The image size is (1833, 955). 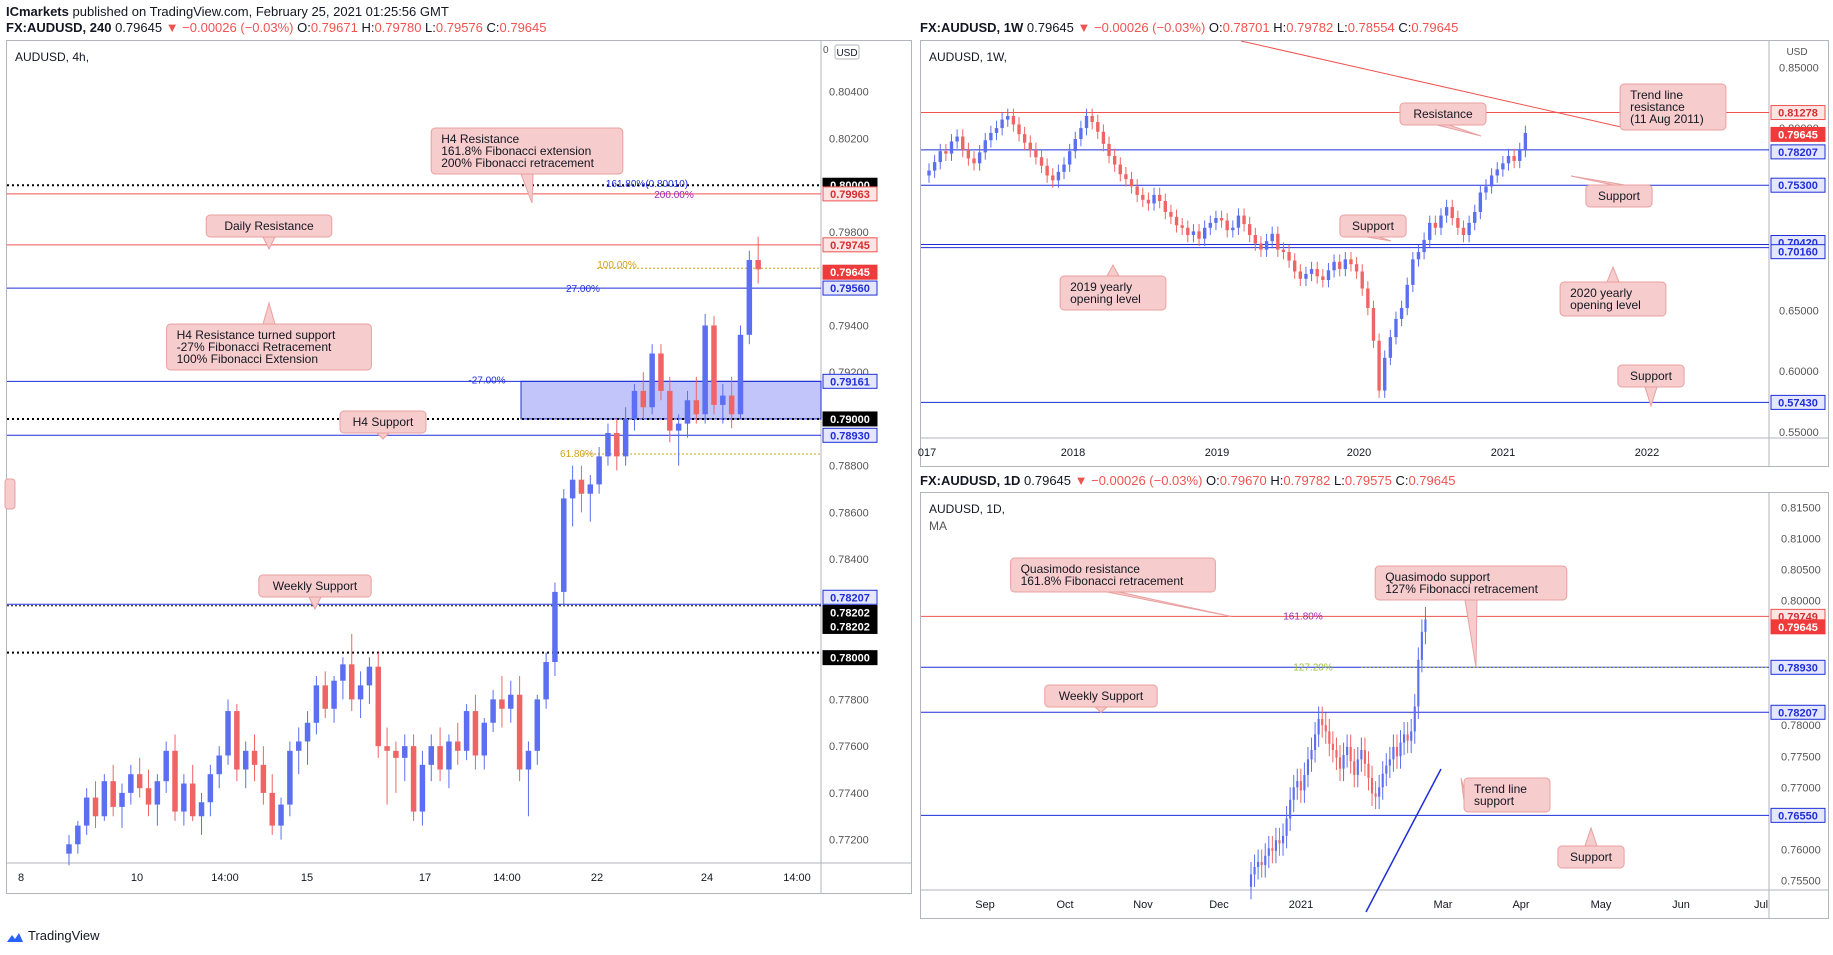 I want to click on high-value: 0.79782, so click(x=1308, y=480).